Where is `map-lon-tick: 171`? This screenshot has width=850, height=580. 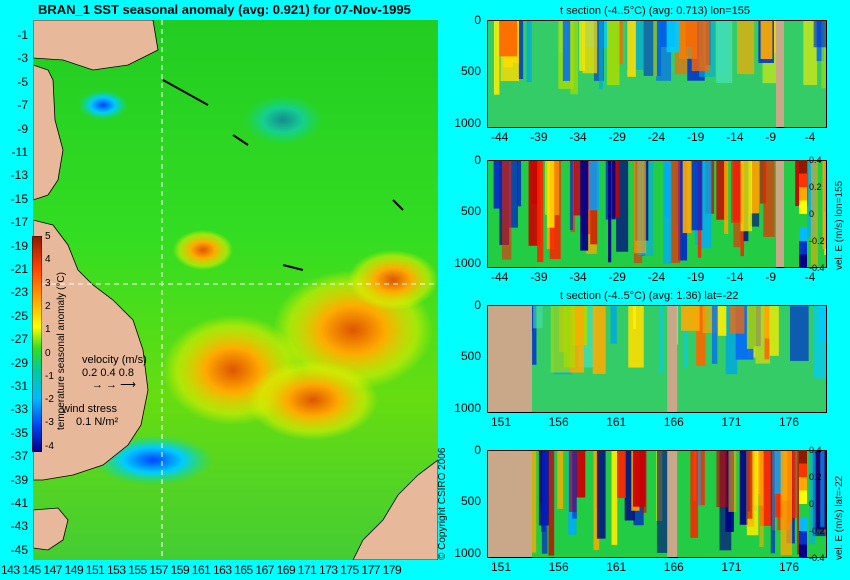 map-lon-tick: 171 is located at coordinates (307, 570).